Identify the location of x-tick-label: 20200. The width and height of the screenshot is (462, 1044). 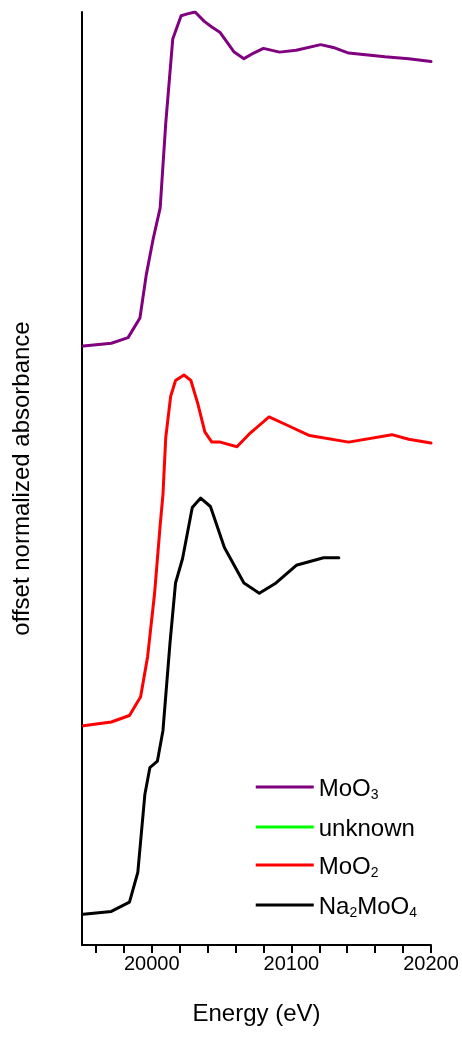
(431, 963).